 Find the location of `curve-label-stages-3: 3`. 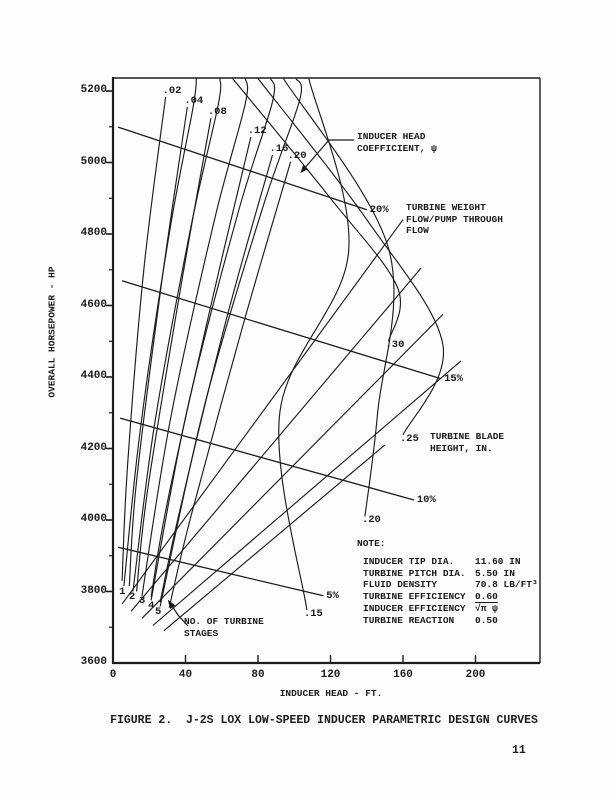

curve-label-stages-3: 3 is located at coordinates (142, 601).